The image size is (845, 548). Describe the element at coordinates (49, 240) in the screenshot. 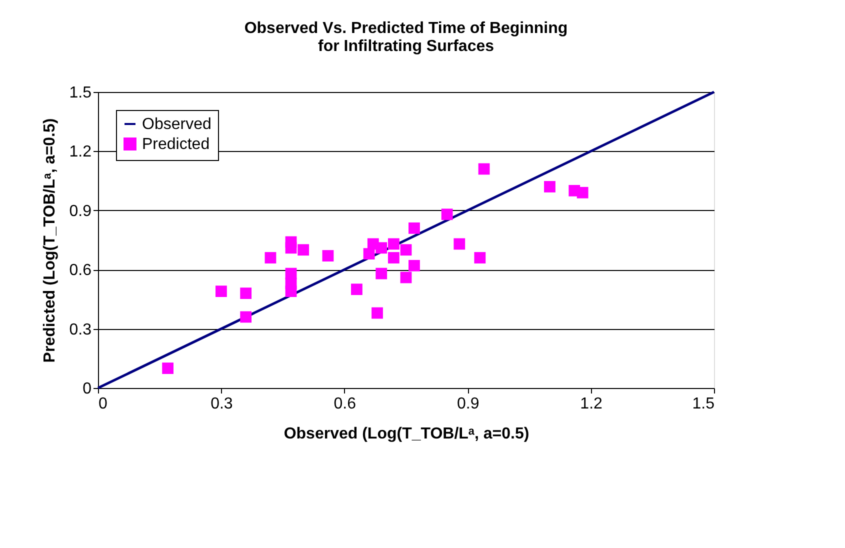

I see `y-axis-title: Predicted (Log(T_TOB/Lᵃ, a=0.5)` at that location.